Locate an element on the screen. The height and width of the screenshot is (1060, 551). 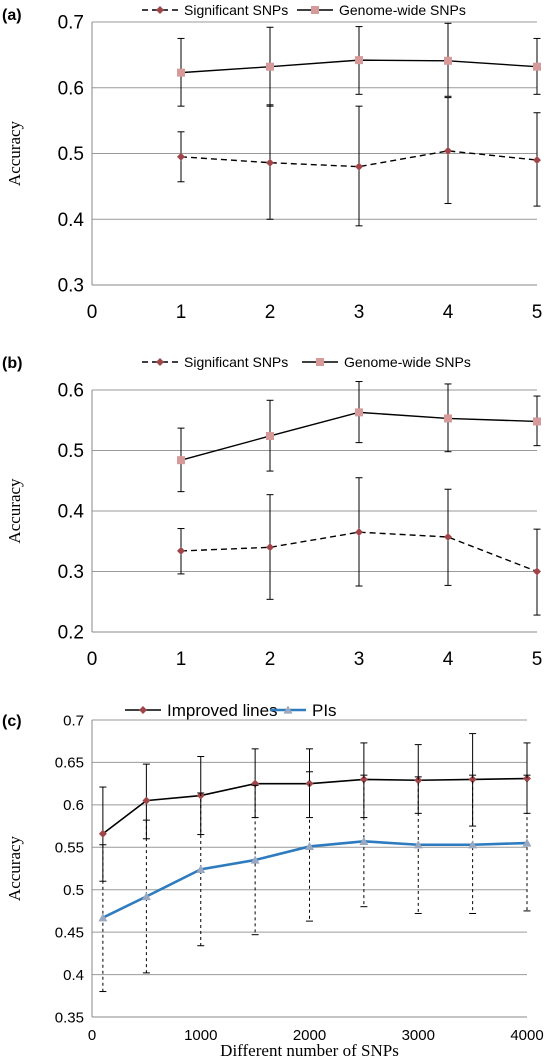
legend-entry: Improved lines is located at coordinates (201, 710).